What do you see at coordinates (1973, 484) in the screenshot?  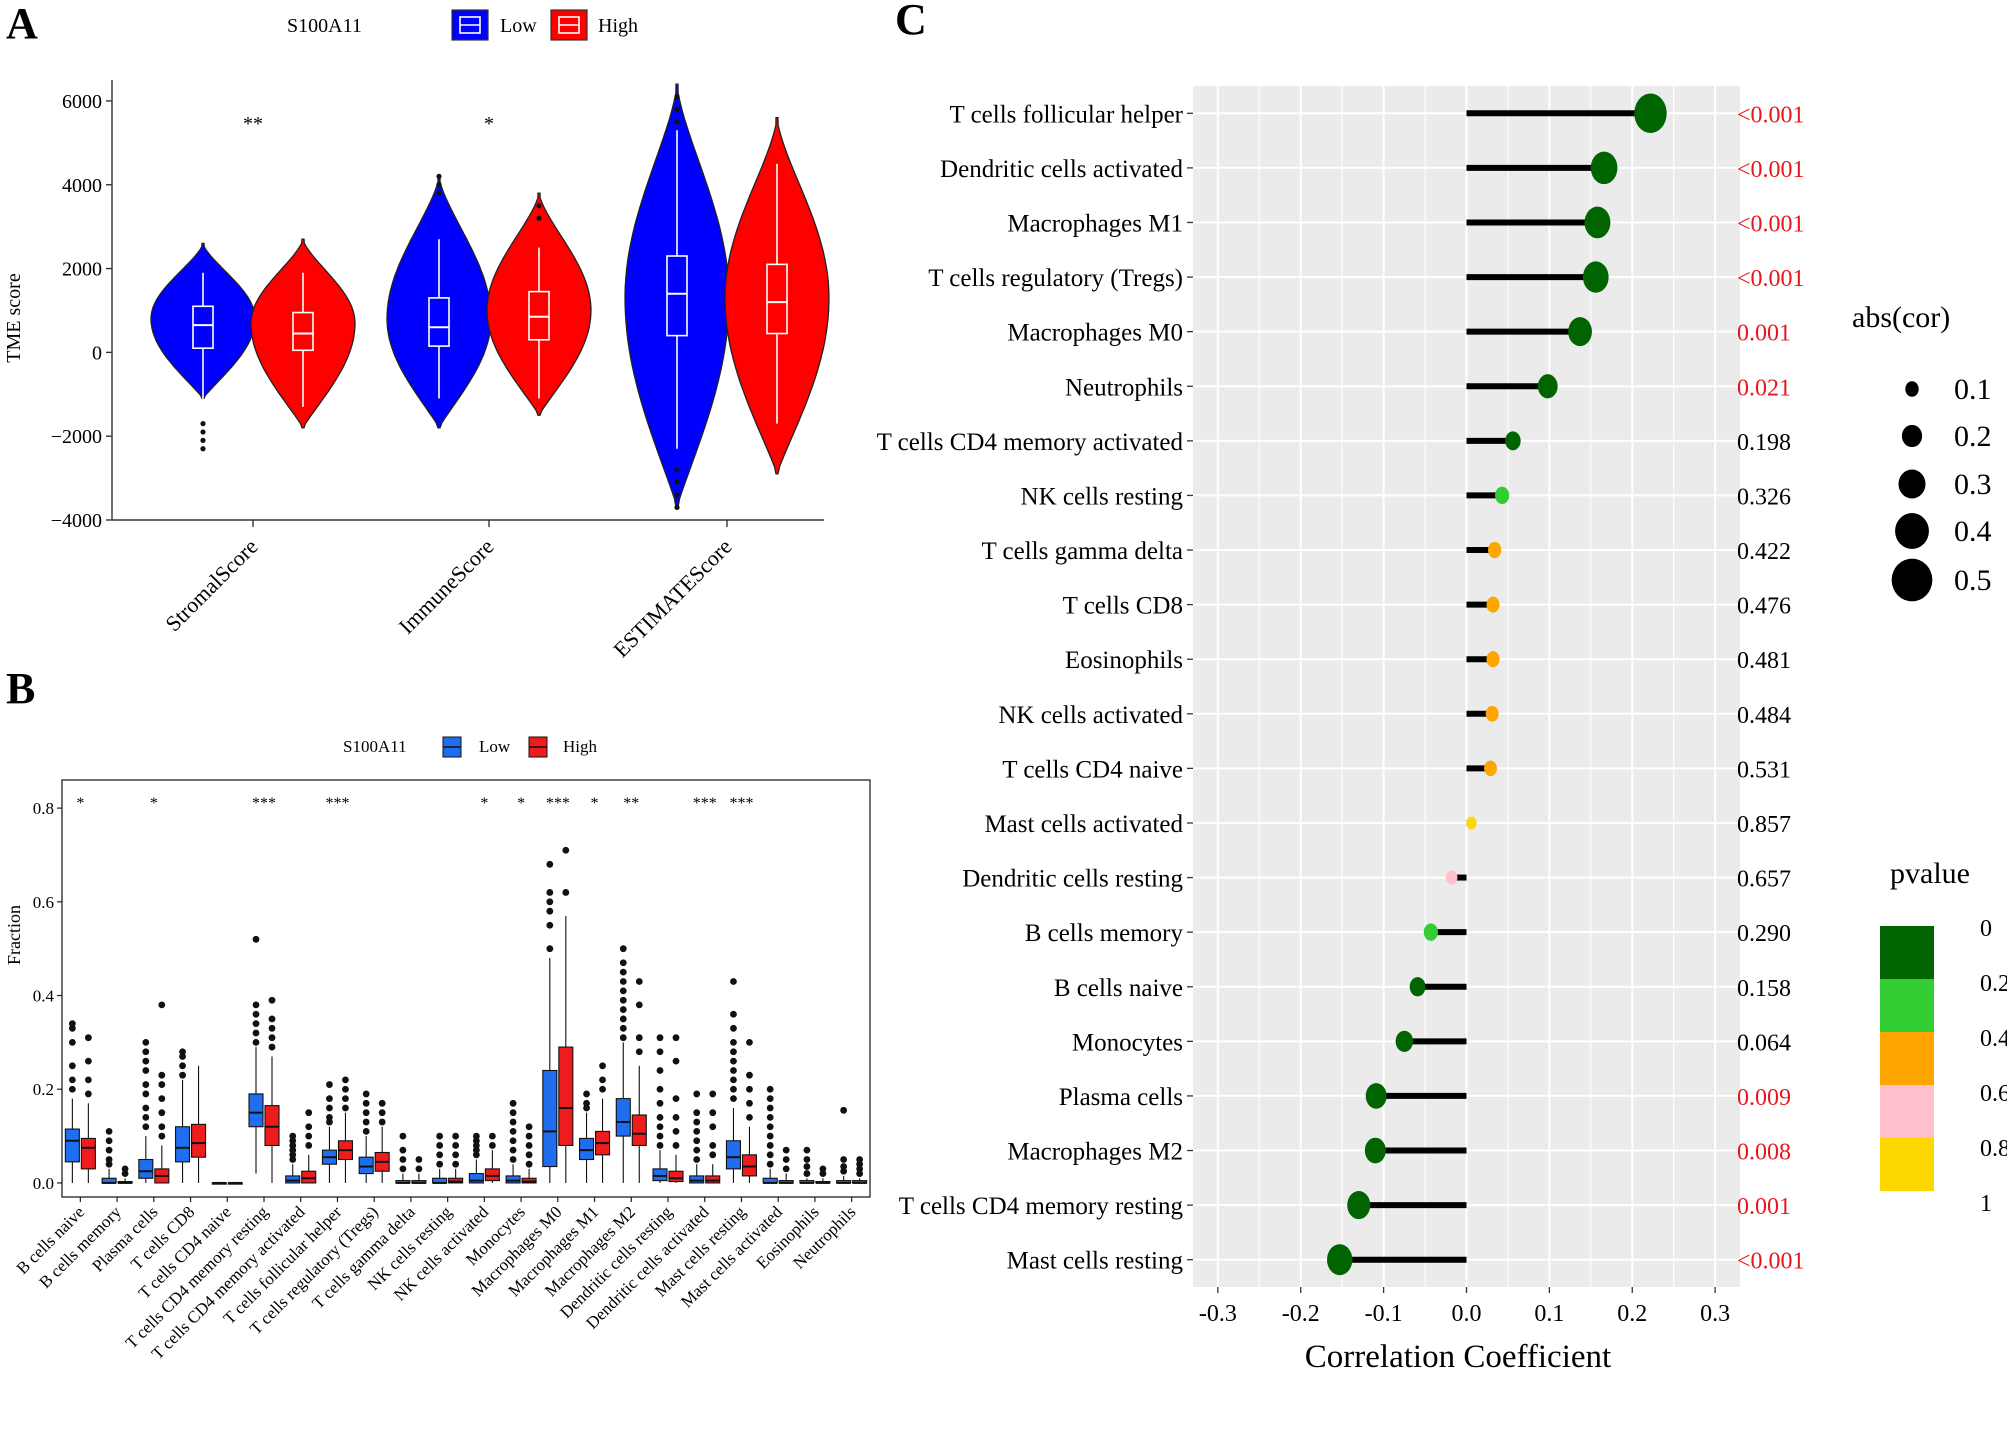 I see `legend-size-label: 0.3` at bounding box center [1973, 484].